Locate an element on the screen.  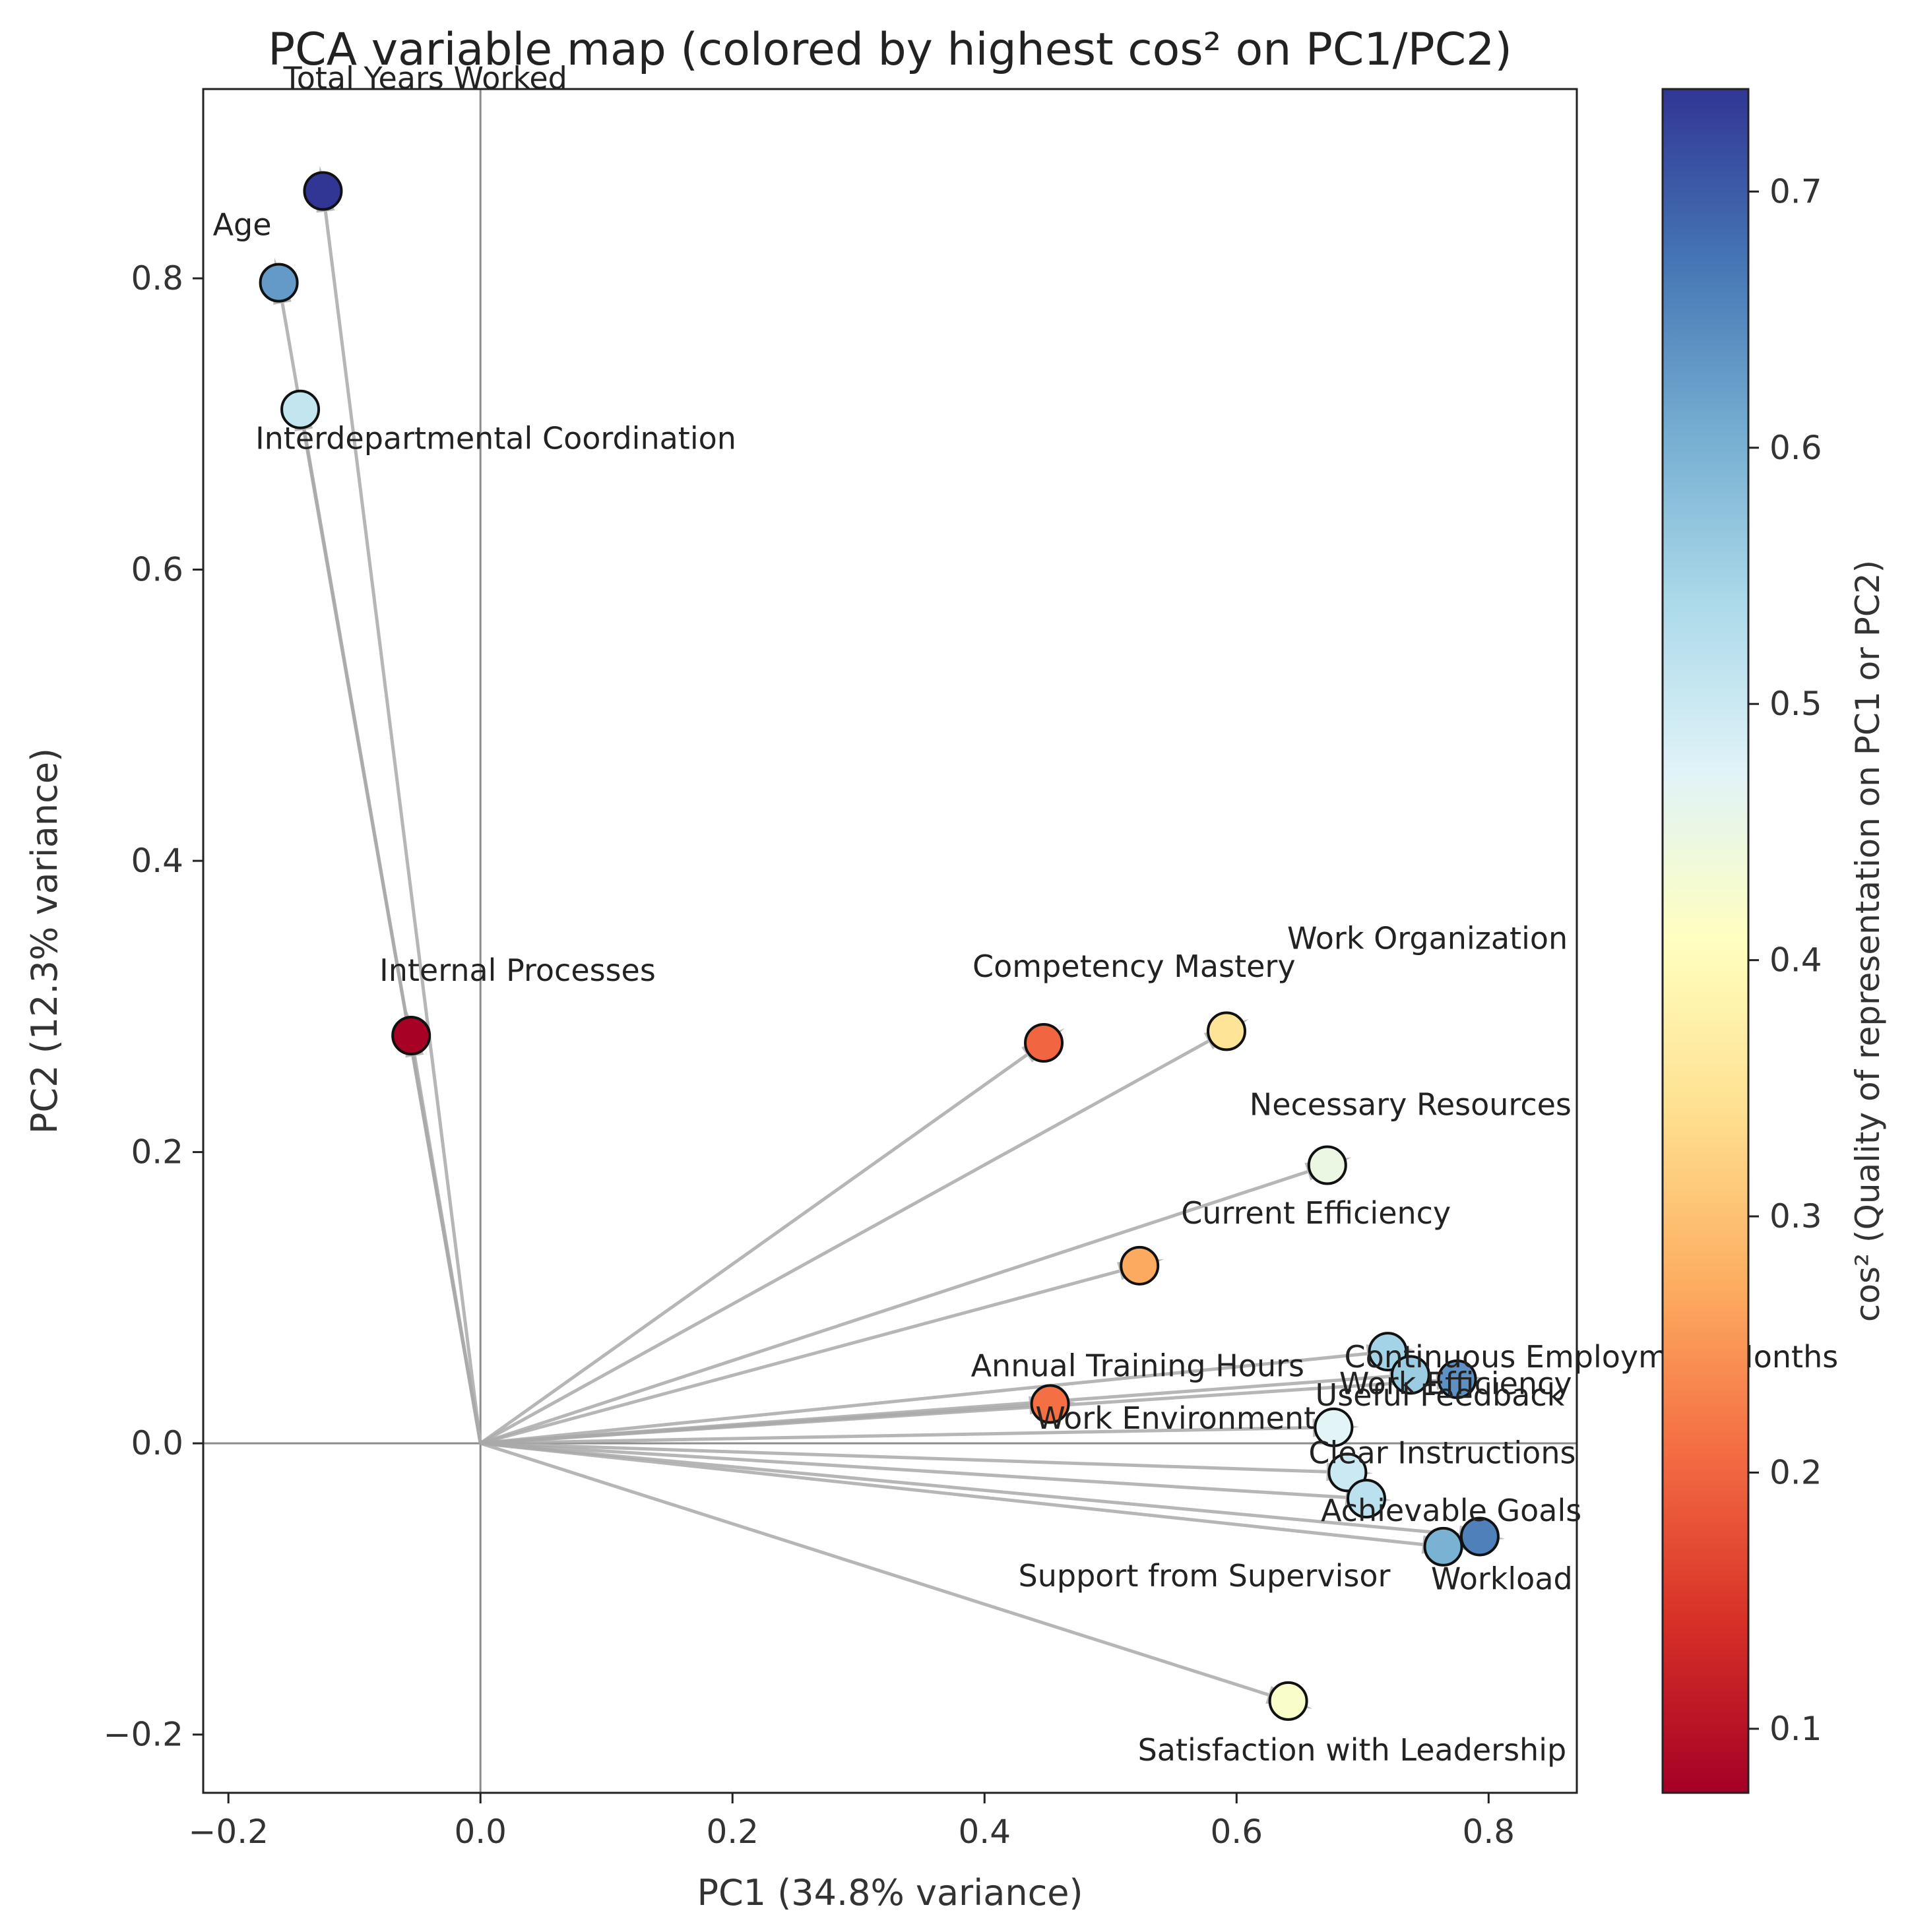
variable-label: Continuous Employment Months is located at coordinates (1591, 1357).